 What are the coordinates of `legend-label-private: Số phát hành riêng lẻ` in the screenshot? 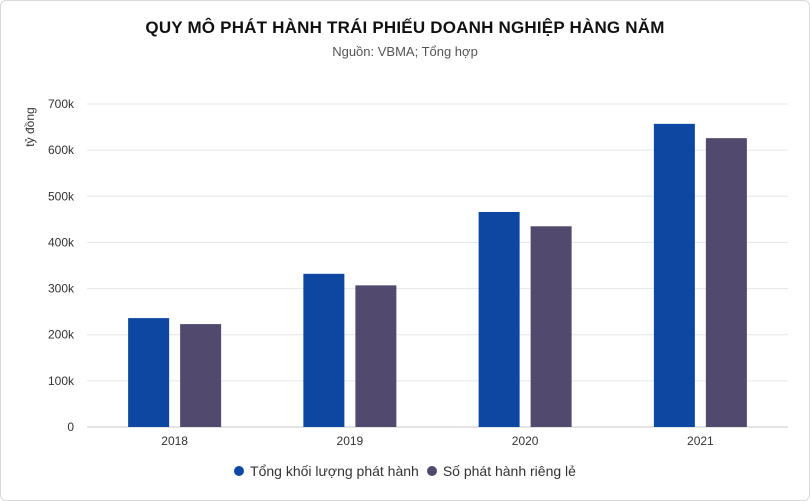 It's located at (509, 471).